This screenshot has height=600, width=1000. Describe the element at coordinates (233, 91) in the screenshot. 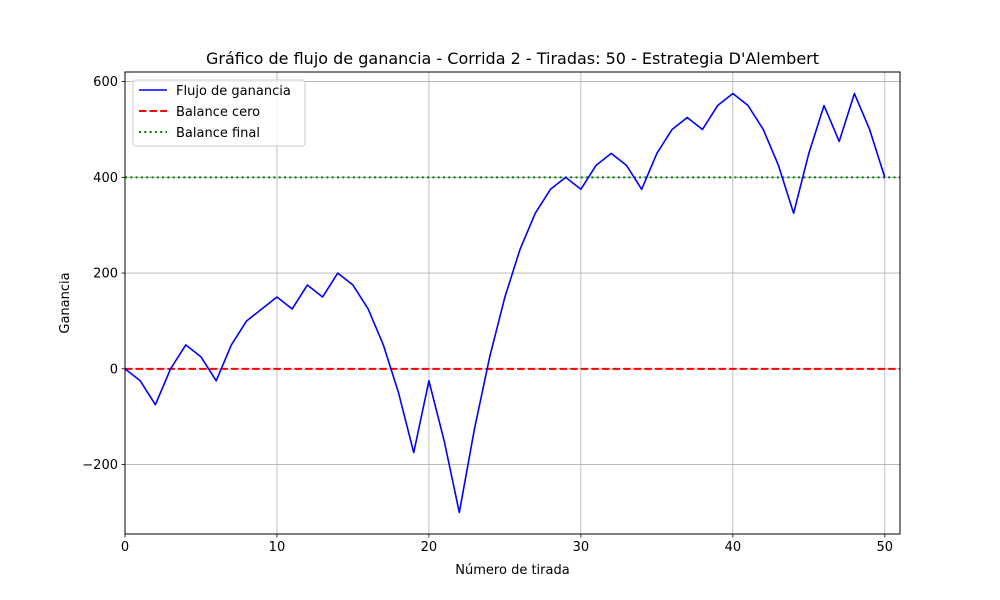

I see `legend-label-flujo: Flujo de ganancia` at that location.